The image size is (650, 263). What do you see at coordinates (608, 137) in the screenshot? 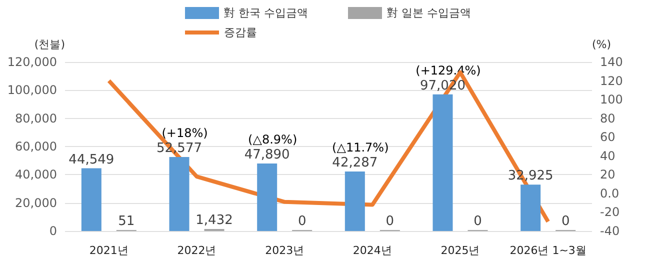
I see `y2-tick-label: 60` at bounding box center [608, 137].